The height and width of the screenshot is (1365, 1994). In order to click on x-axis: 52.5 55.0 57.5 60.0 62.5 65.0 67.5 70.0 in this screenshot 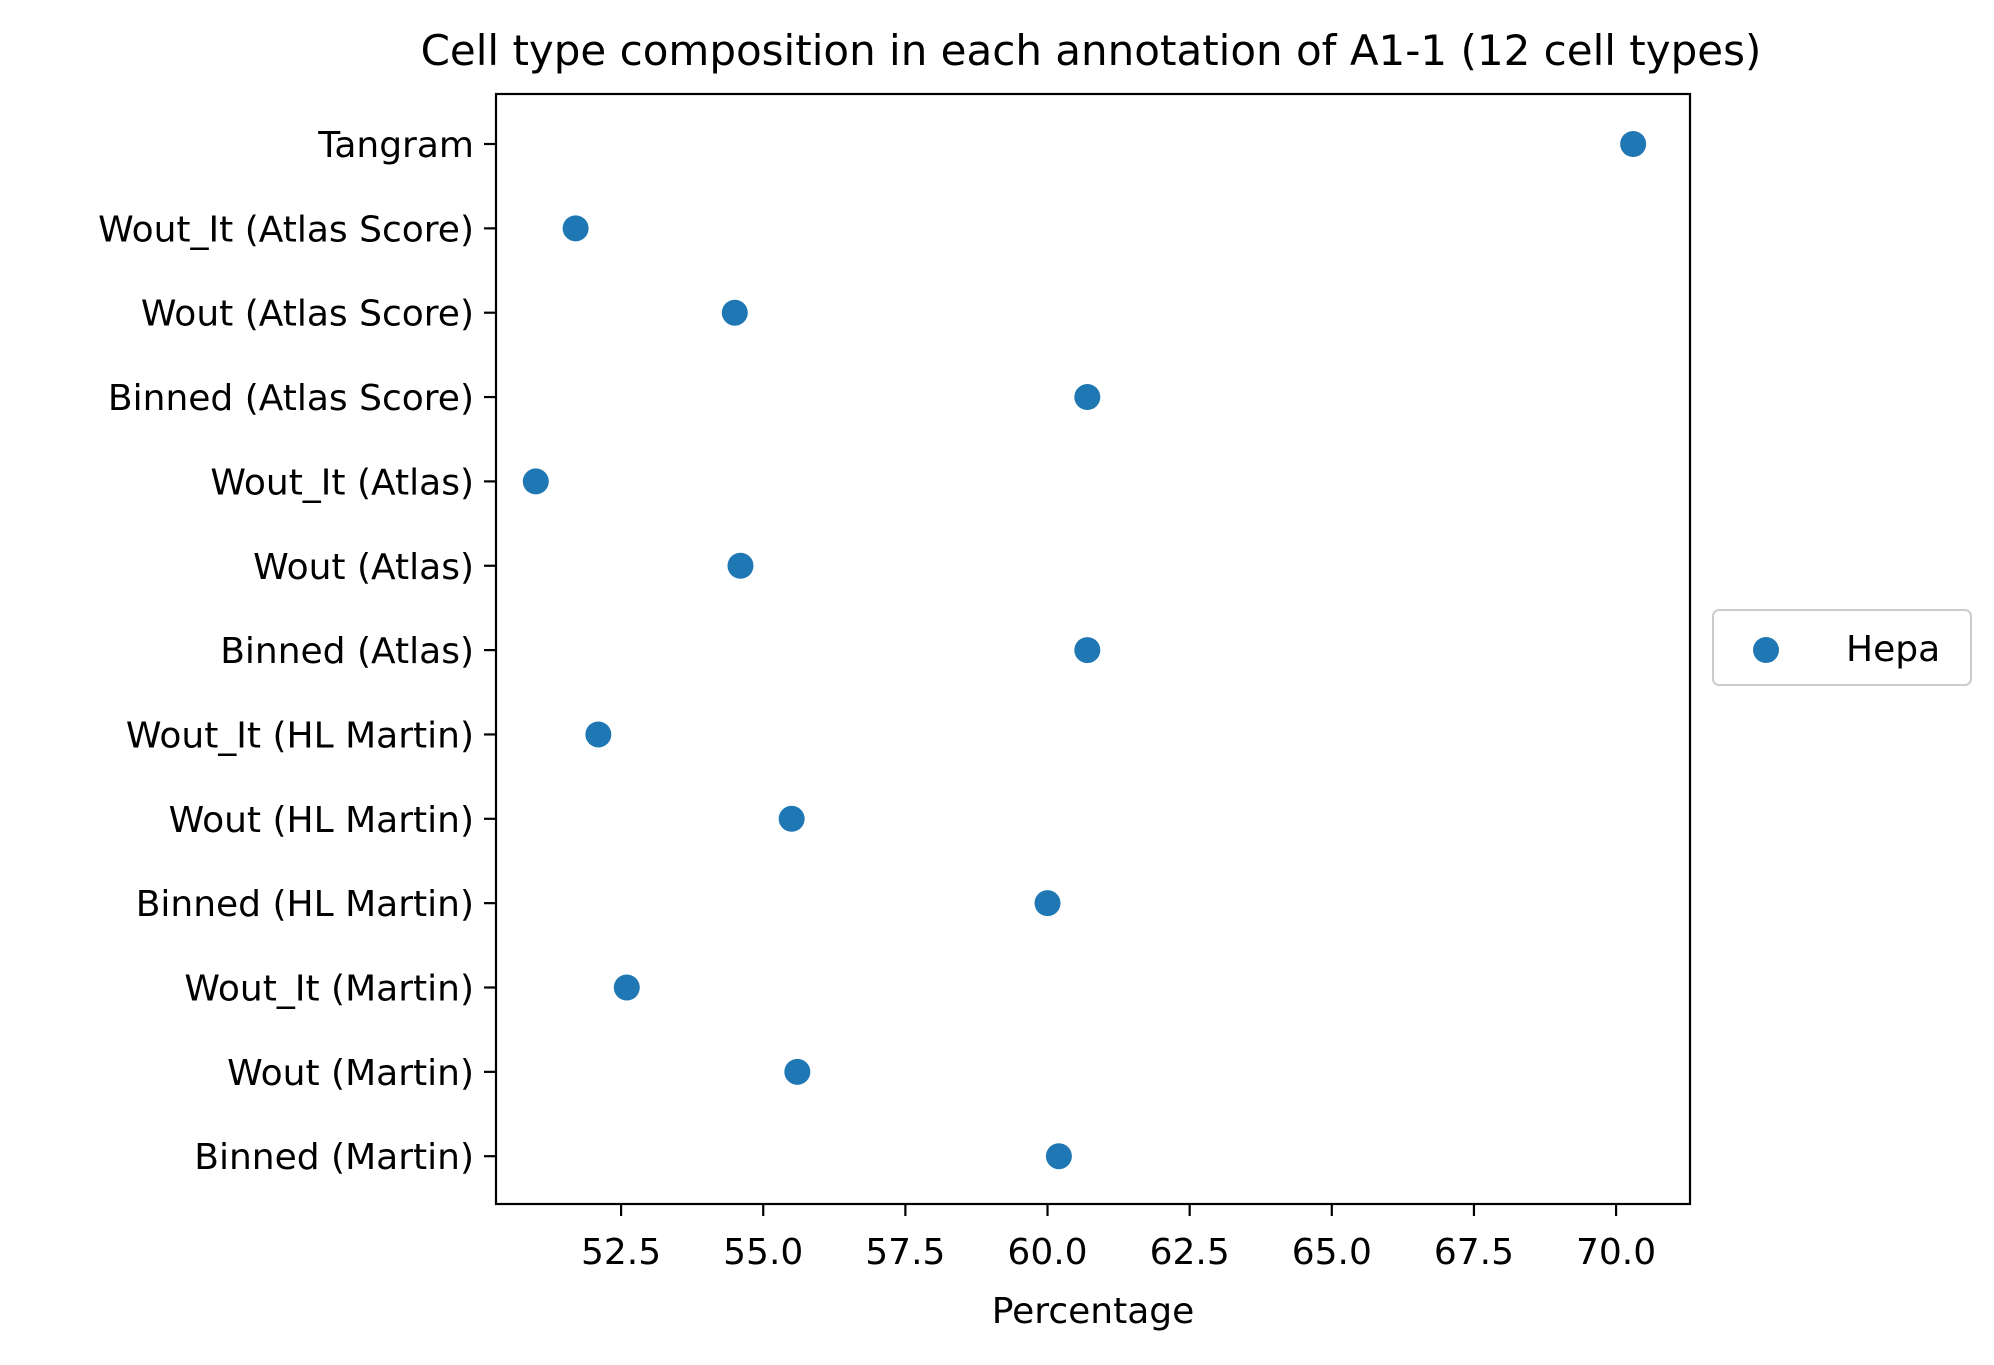, I will do `click(1118, 1238)`.